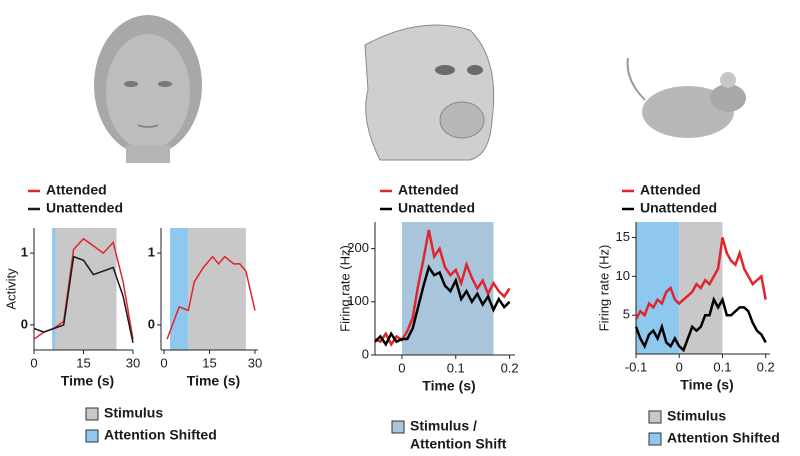  I want to click on x-tick-label: -0.1, so click(636, 366).